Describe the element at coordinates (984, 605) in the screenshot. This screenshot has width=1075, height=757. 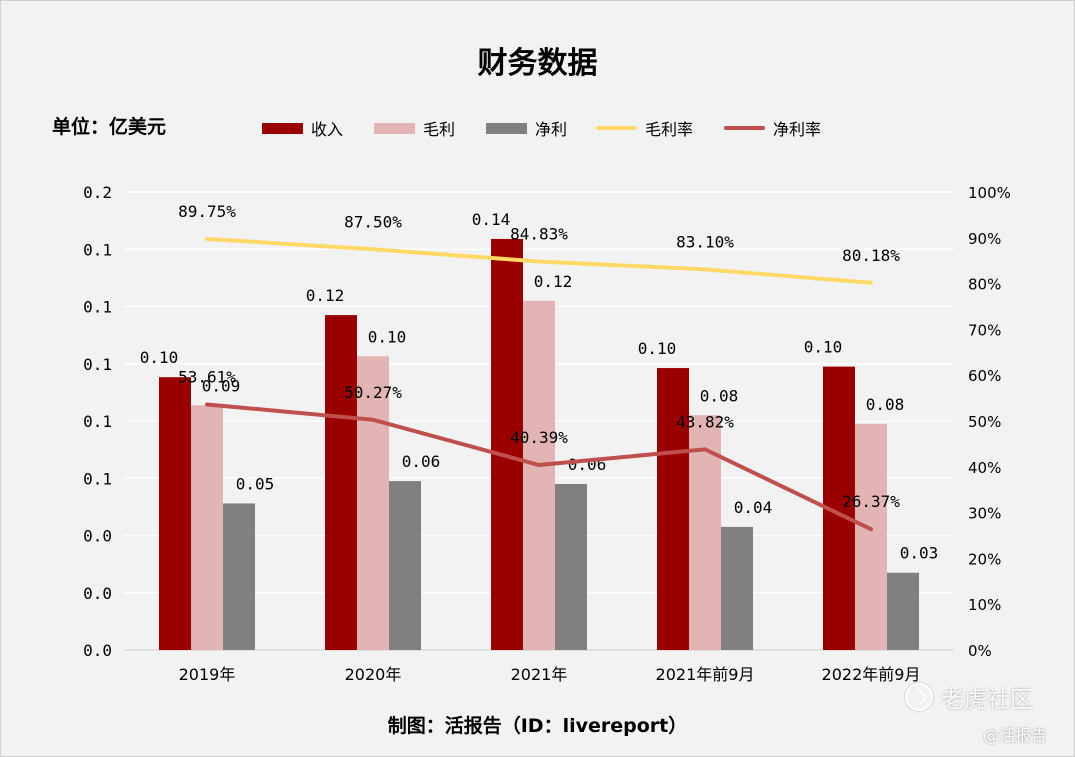
I see `y-right-tick-label: 10%` at that location.